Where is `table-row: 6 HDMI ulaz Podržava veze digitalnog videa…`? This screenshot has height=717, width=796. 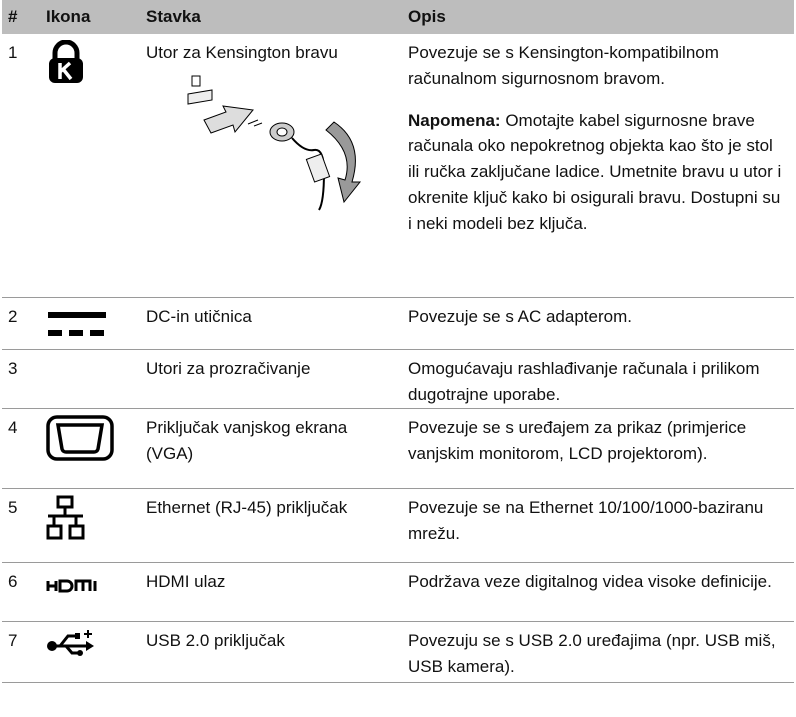 table-row: 6 HDMI ulaz Podržava veze digitalnog videa… is located at coordinates (398, 592).